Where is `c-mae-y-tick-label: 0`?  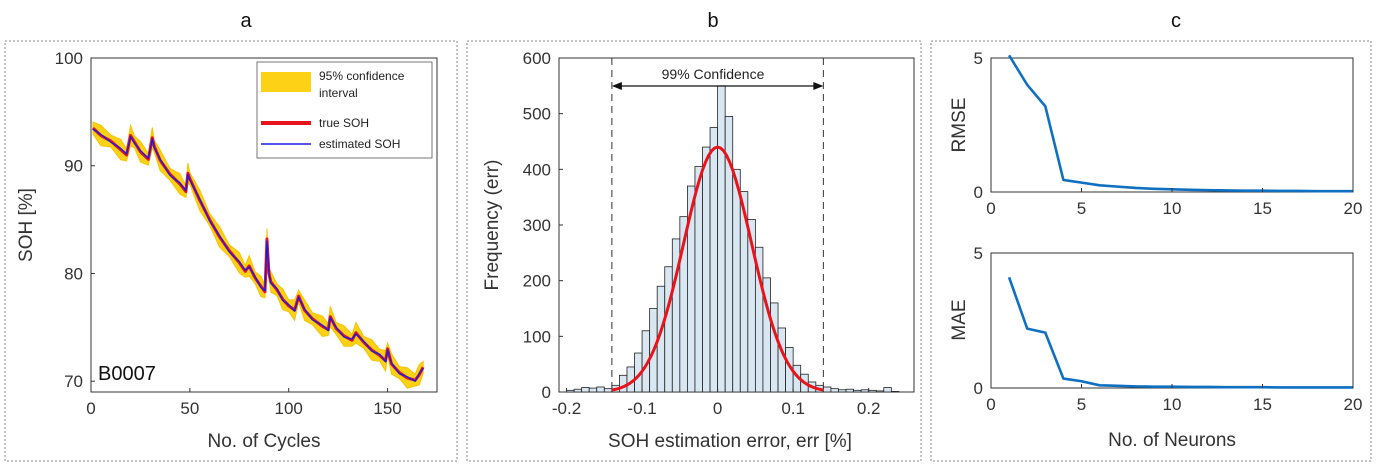 c-mae-y-tick-label: 0 is located at coordinates (978, 388).